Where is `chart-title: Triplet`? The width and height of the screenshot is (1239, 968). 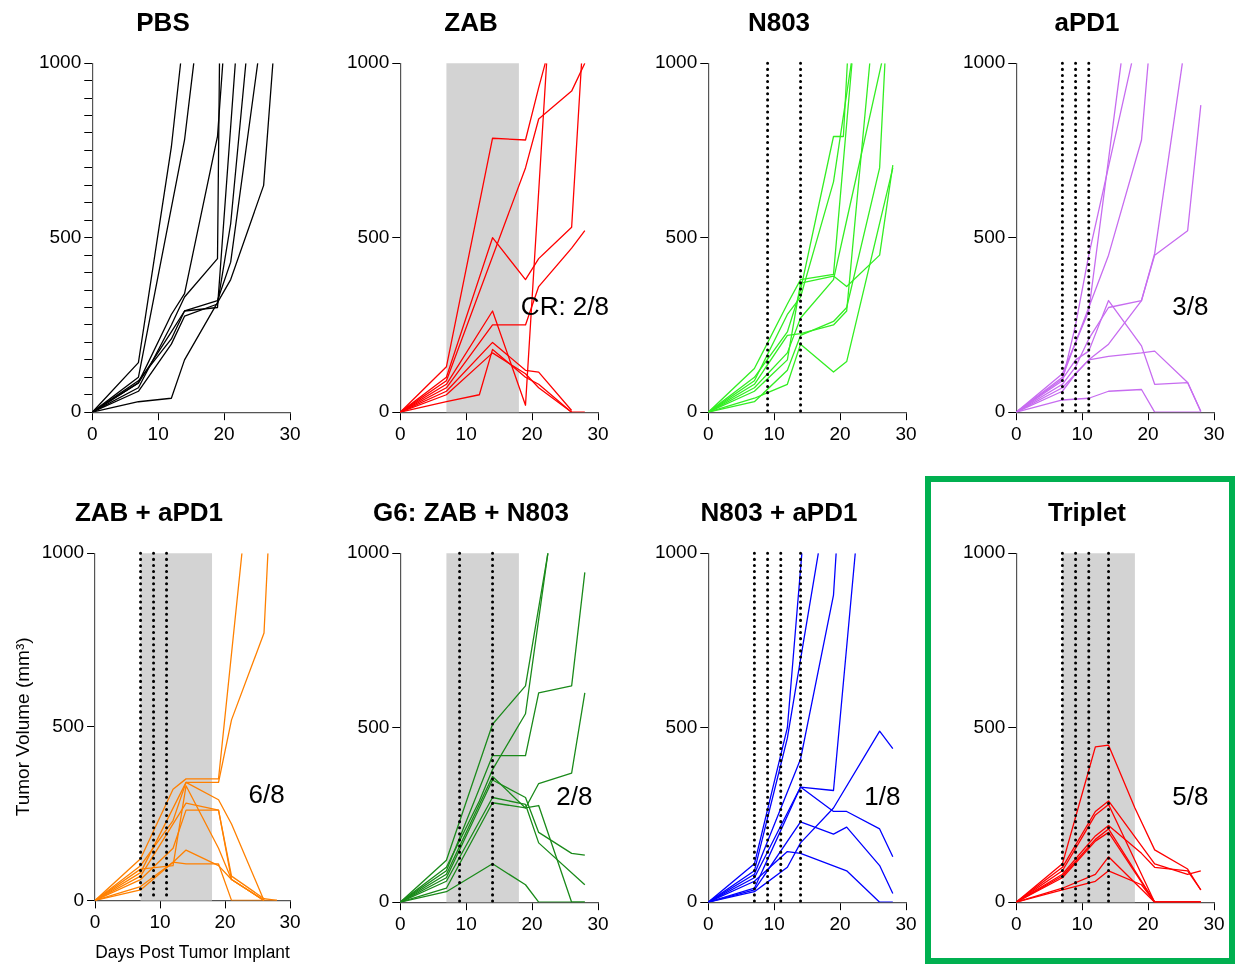
chart-title: Triplet is located at coordinates (1087, 511).